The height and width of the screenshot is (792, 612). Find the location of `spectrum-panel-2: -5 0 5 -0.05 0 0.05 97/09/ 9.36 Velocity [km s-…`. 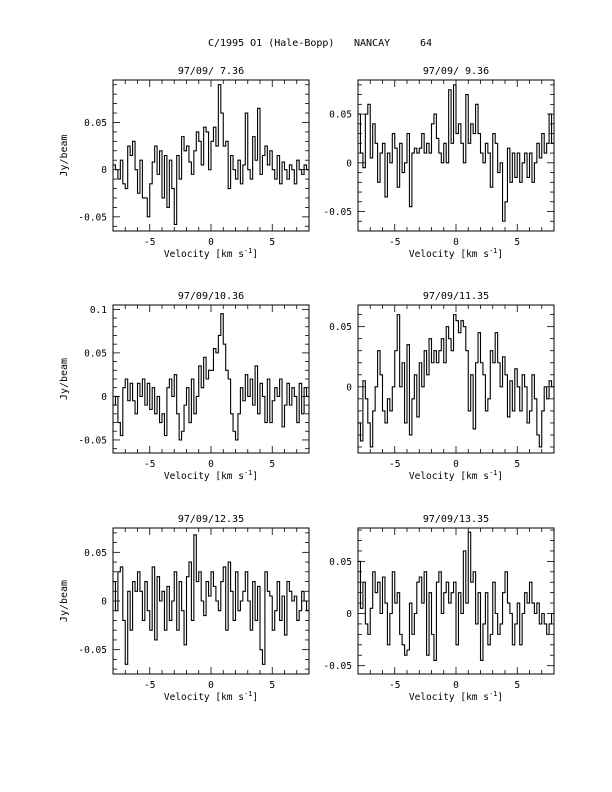

spectrum-panel-2: -5 0 5 -0.05 0 0.05 97/09/ 9.36 Velocity [km s-… is located at coordinates (439, 163).